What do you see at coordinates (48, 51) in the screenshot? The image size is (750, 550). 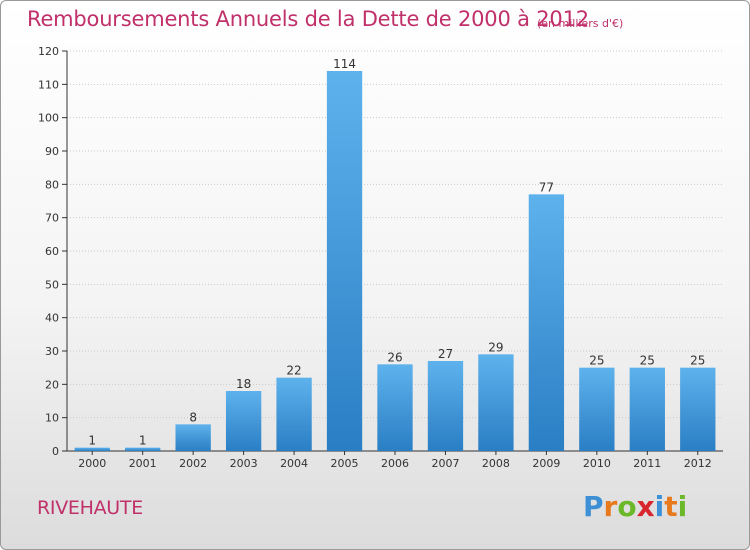 I see `y-tick-label: 120` at bounding box center [48, 51].